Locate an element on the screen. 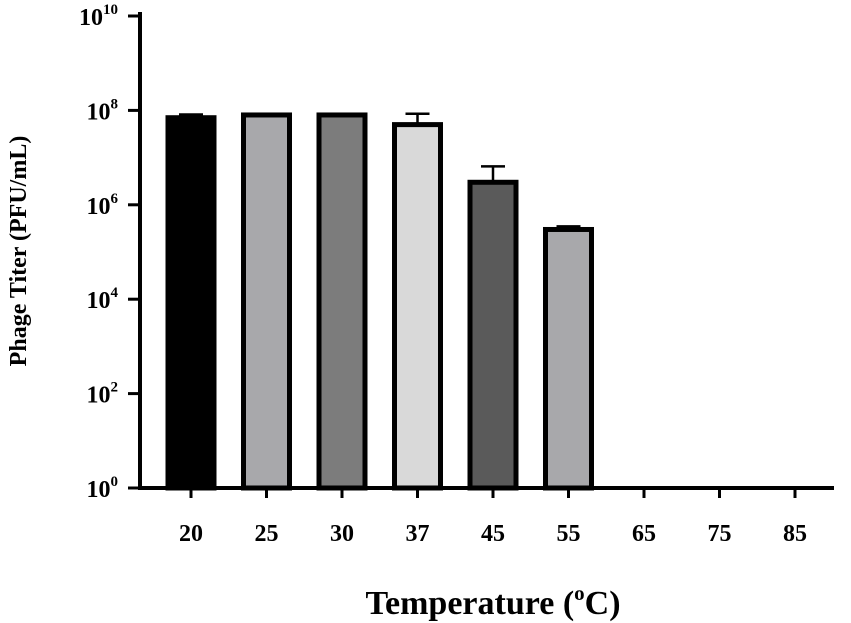  x-tick-label-30: 30 is located at coordinates (342, 534).